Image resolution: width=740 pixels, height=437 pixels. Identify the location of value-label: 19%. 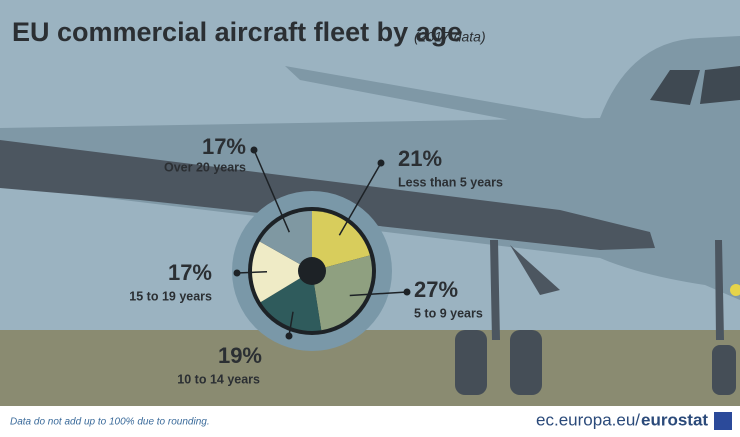
(240, 355).